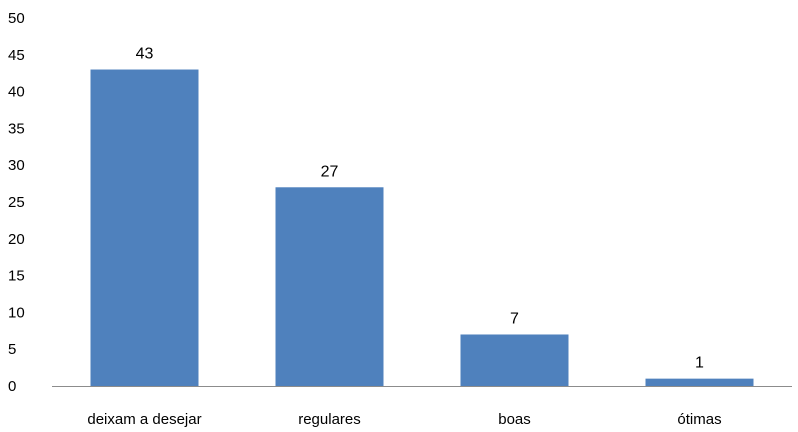 This screenshot has height=432, width=798. What do you see at coordinates (16, 202) in the screenshot?
I see `y-tick-label: 25` at bounding box center [16, 202].